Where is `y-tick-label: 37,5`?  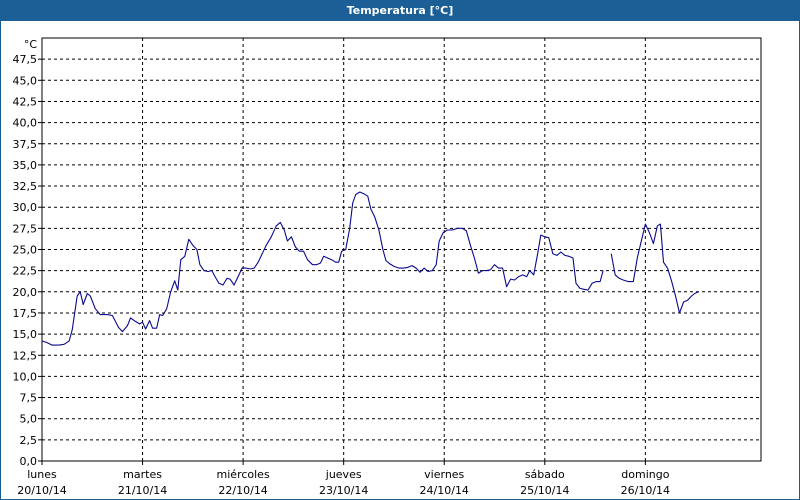 y-tick-label: 37,5 is located at coordinates (25, 144).